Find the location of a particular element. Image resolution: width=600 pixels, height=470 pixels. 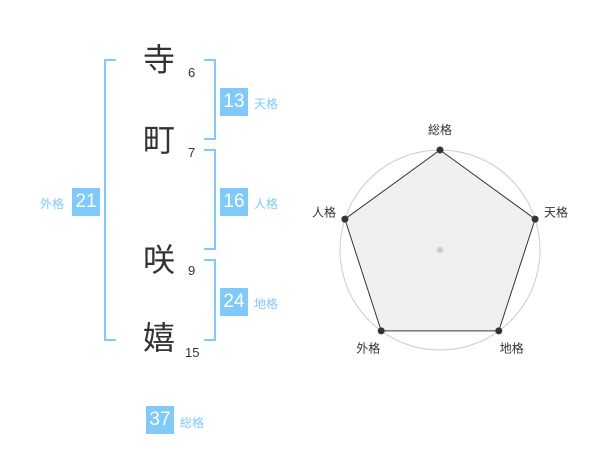

tenkaku-label: 天格 is located at coordinates (266, 104).